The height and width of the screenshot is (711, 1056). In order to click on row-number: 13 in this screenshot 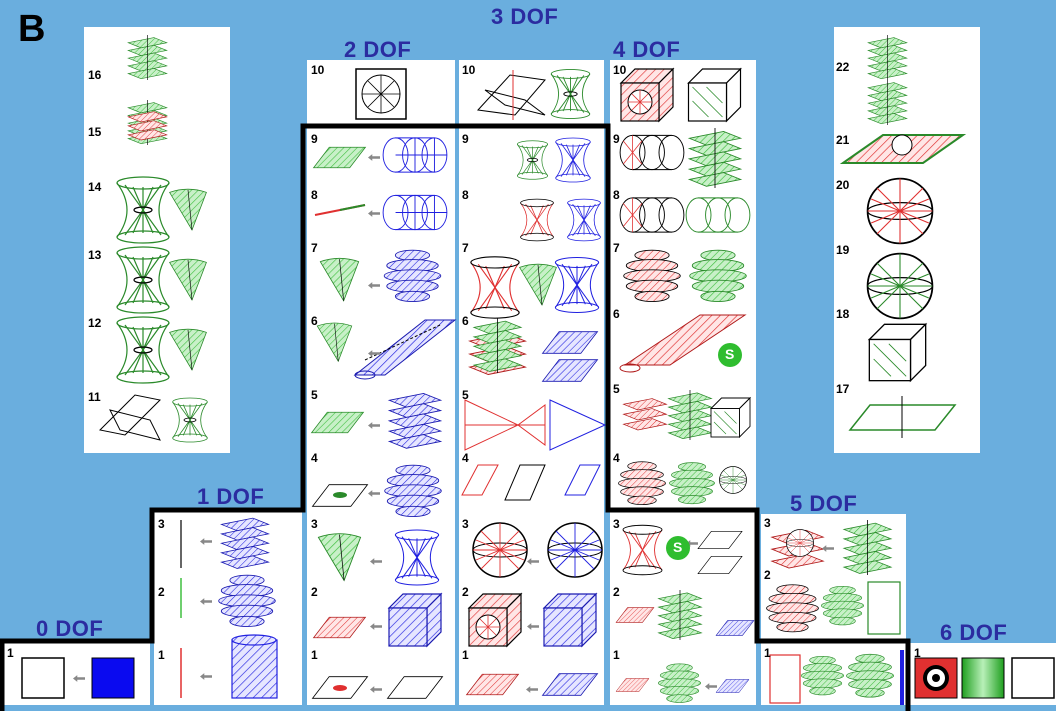, I will do `click(95, 255)`.